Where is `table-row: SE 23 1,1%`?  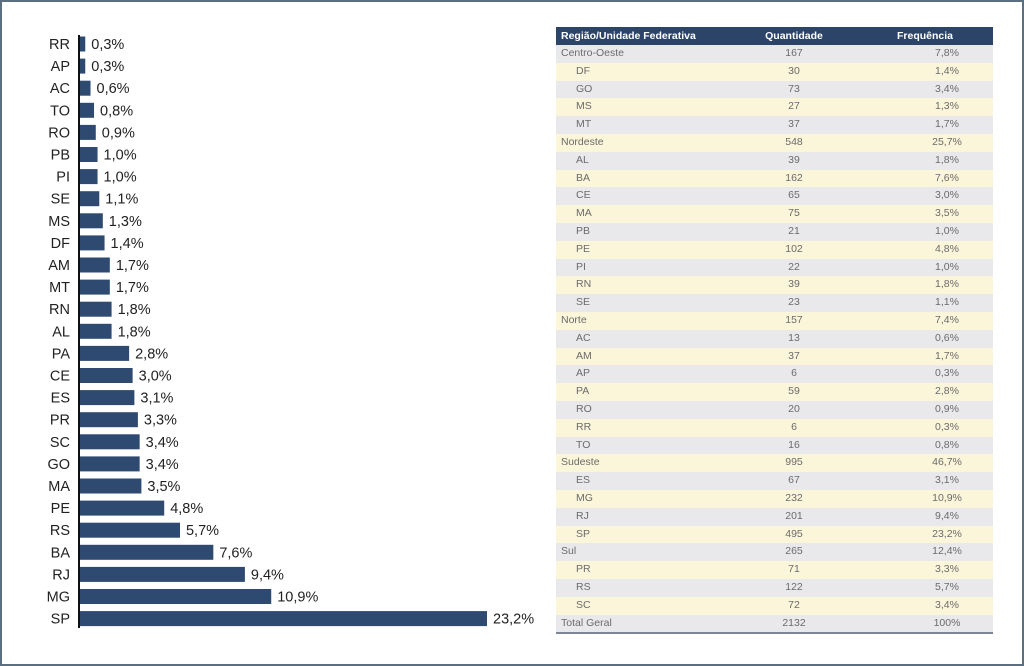
table-row: SE 23 1,1% is located at coordinates (774, 303).